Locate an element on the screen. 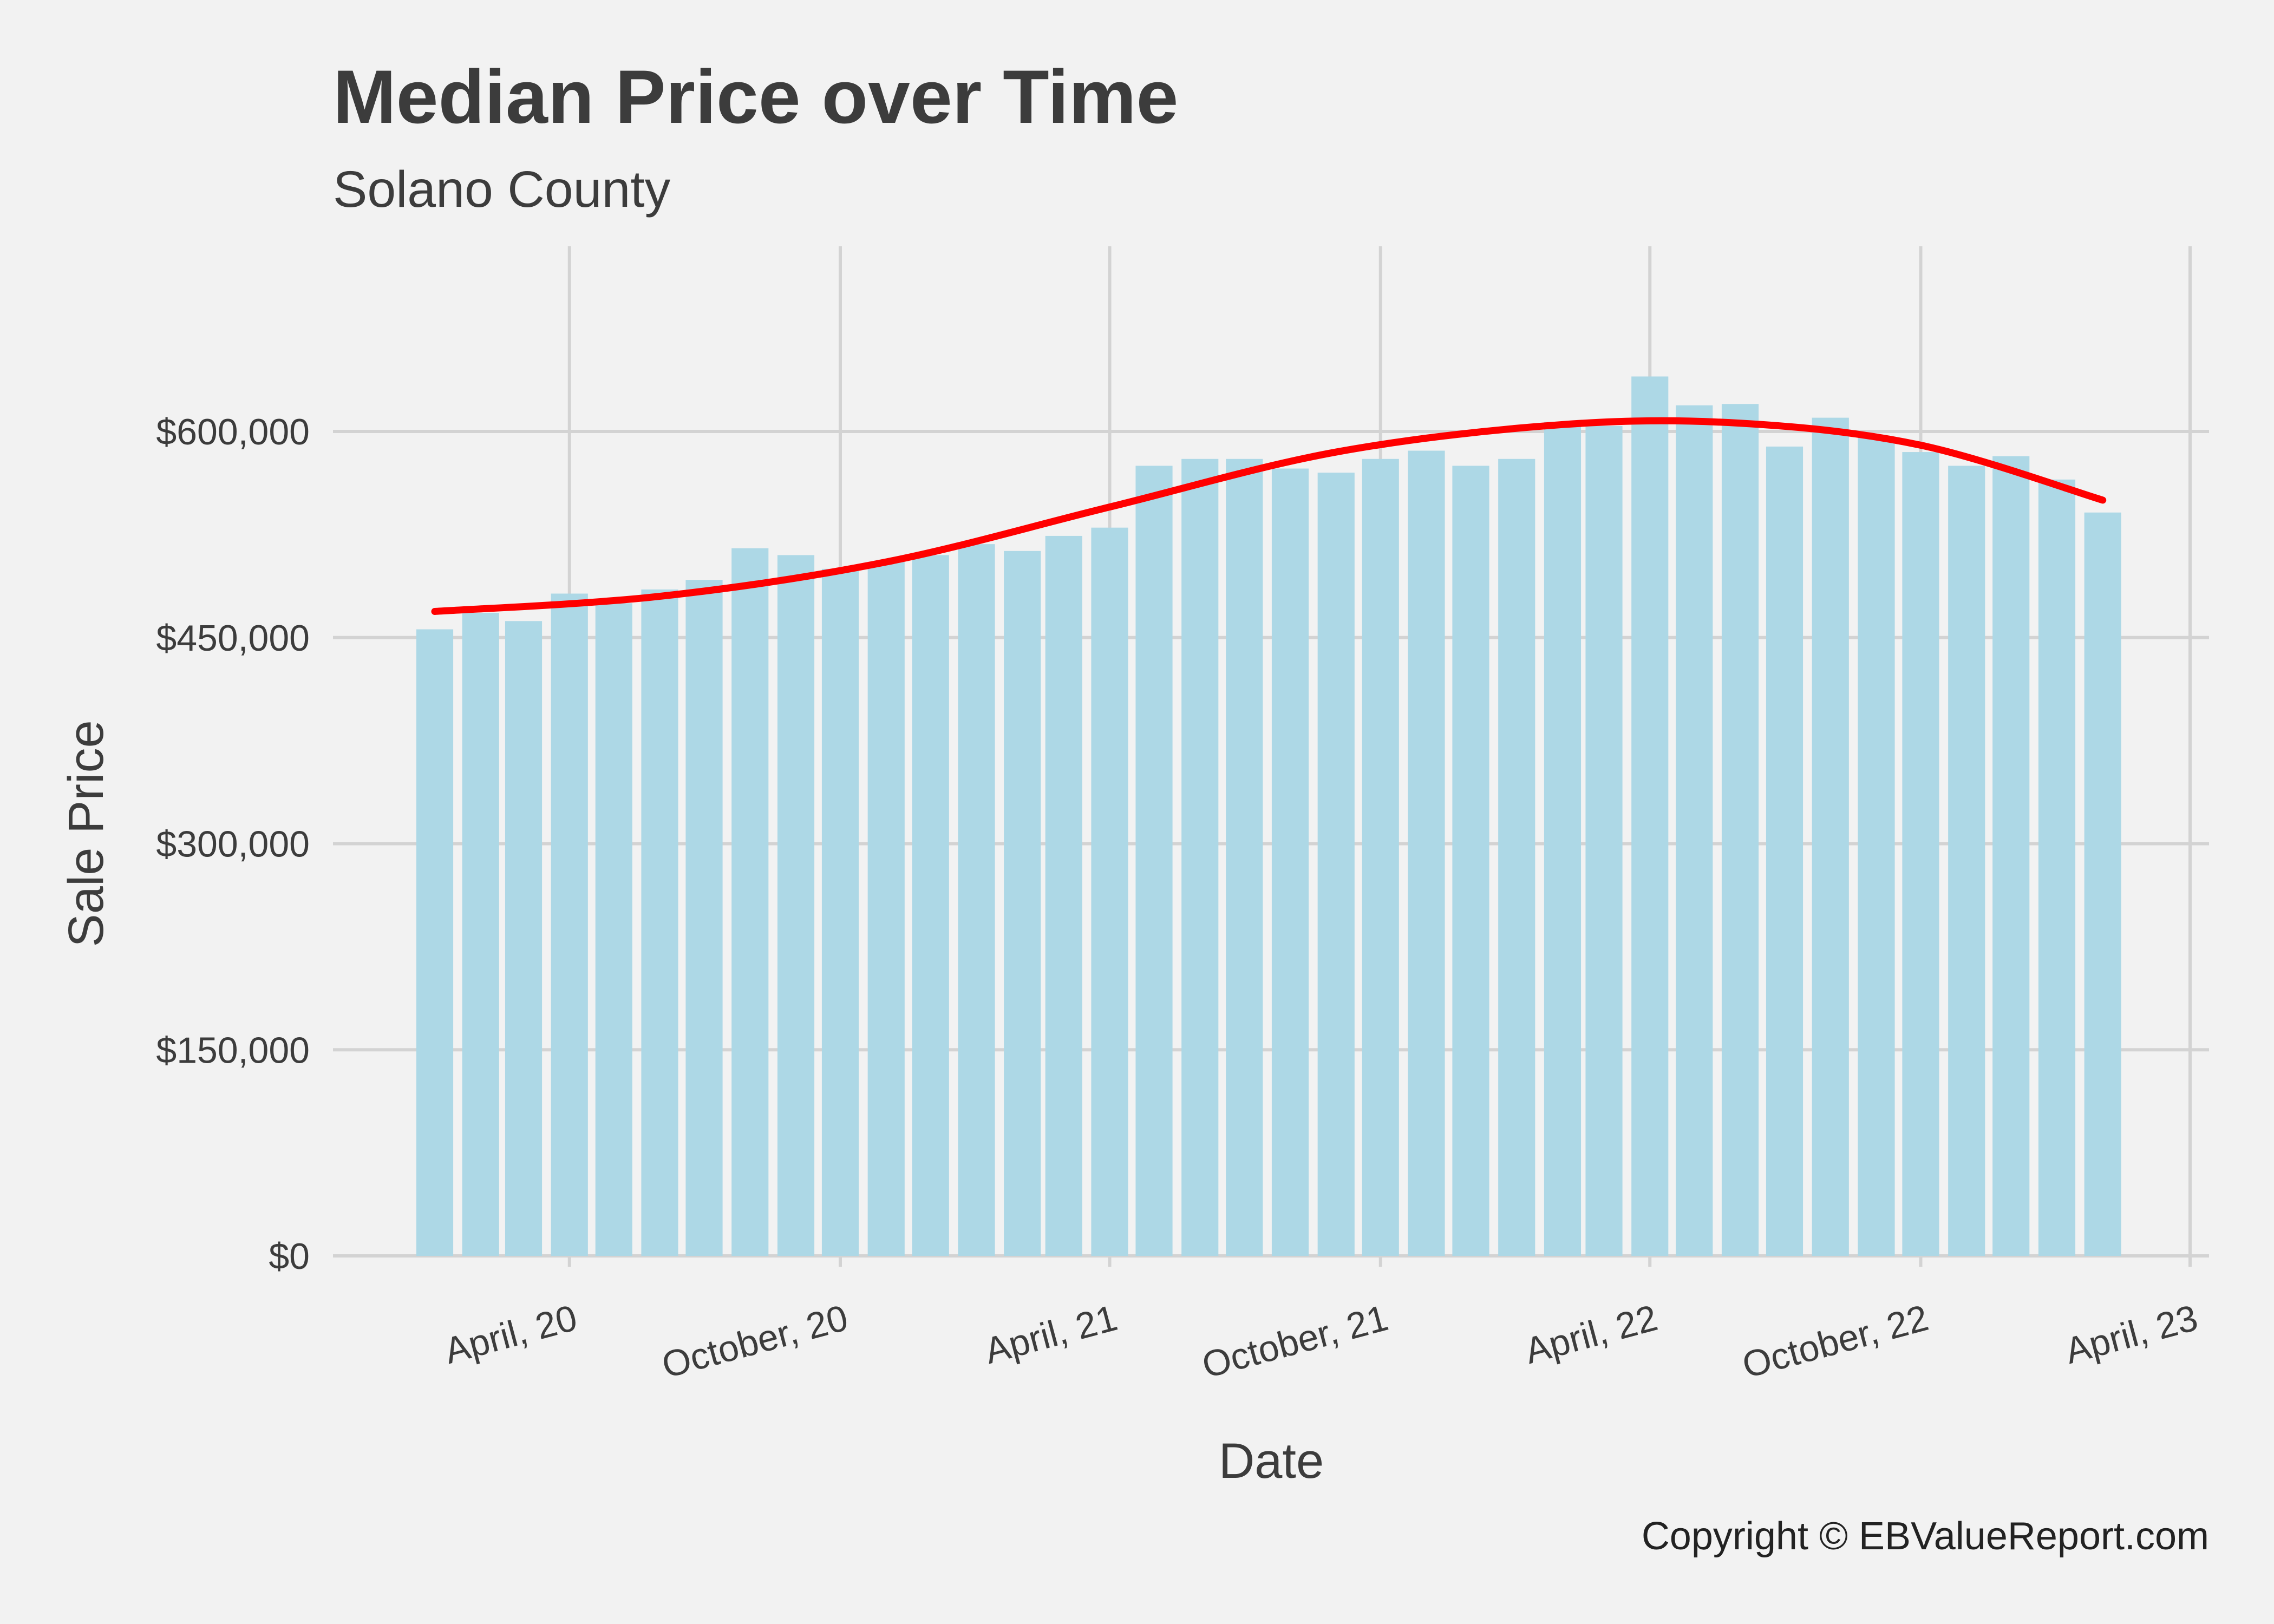 This screenshot has height=1624, width=2274. x-tick-label: April, 23 is located at coordinates (2132, 1334).